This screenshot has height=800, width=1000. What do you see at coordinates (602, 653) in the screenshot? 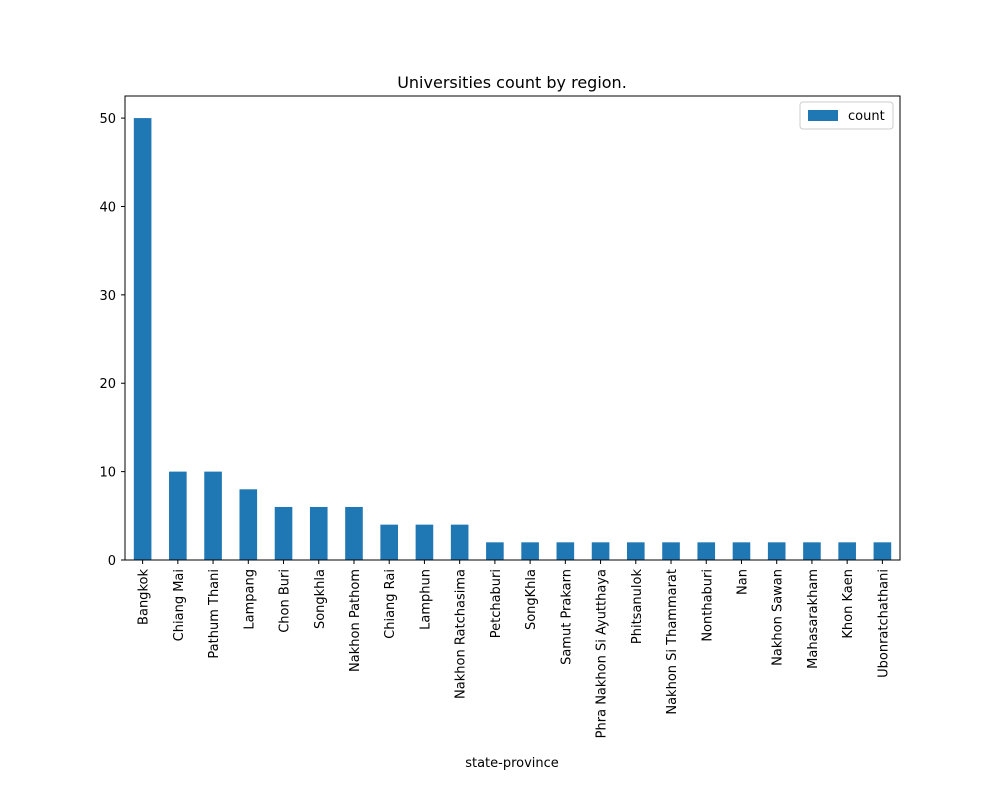
I see `x-tick-label: Phra Nakhon Si Ayutthaya` at bounding box center [602, 653].